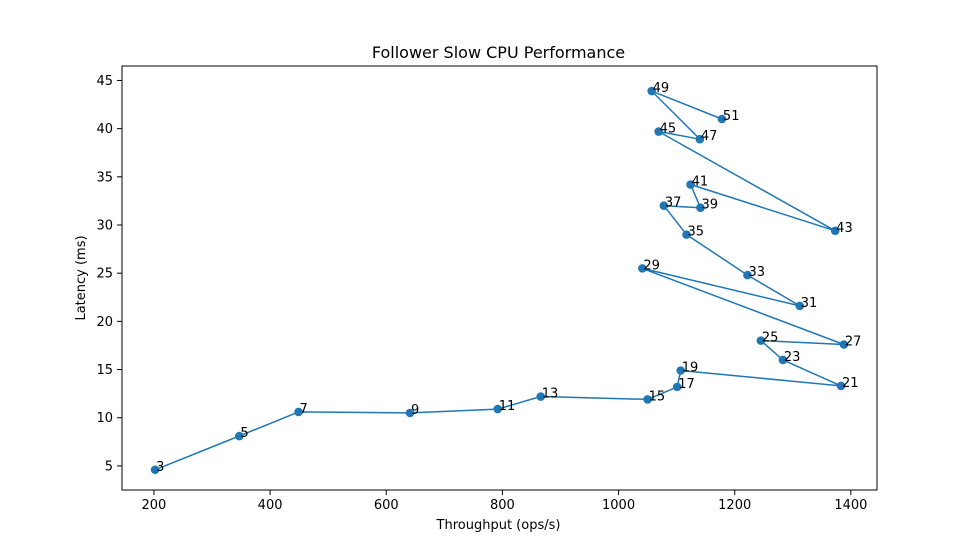  What do you see at coordinates (104, 81) in the screenshot?
I see `y-tick-label: 45` at bounding box center [104, 81].